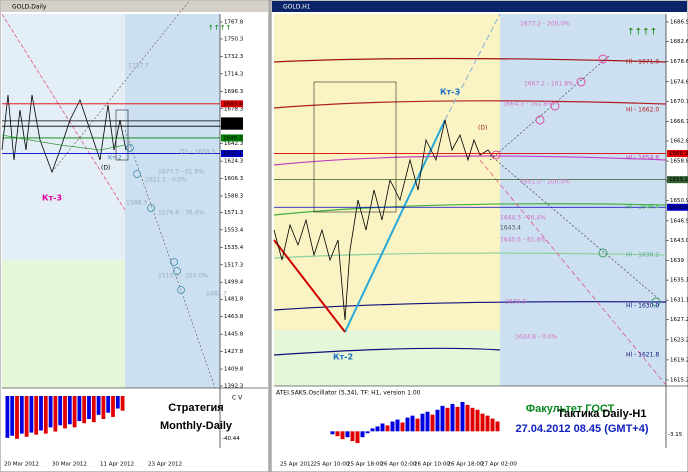  I want to click on y-tick-label: 1627.2, so click(679, 320).